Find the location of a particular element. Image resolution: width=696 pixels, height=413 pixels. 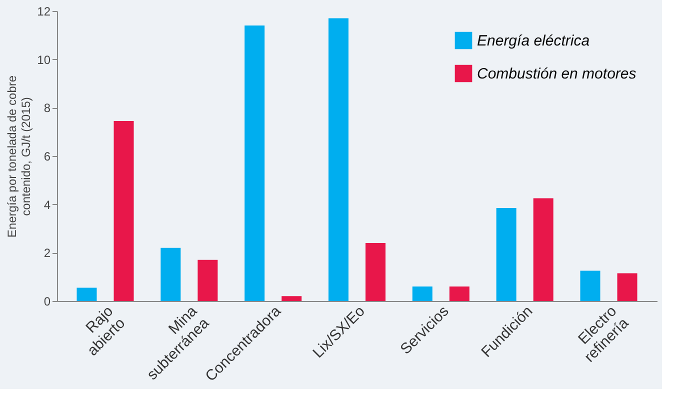

y-tick-label: 2 is located at coordinates (47, 253).